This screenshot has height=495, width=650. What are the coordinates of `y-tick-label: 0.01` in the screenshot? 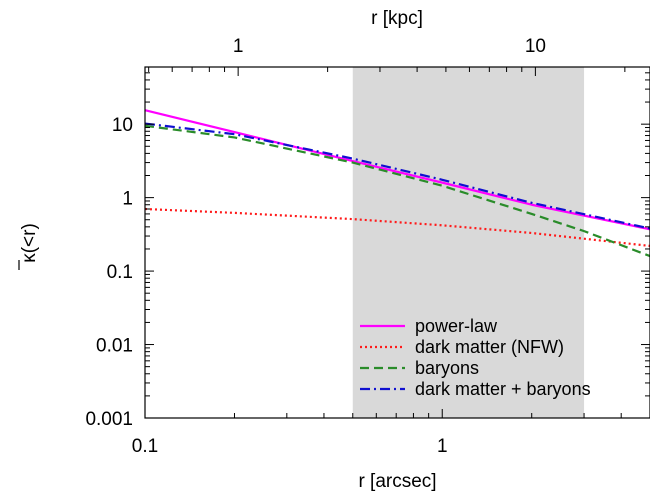 It's located at (114, 346).